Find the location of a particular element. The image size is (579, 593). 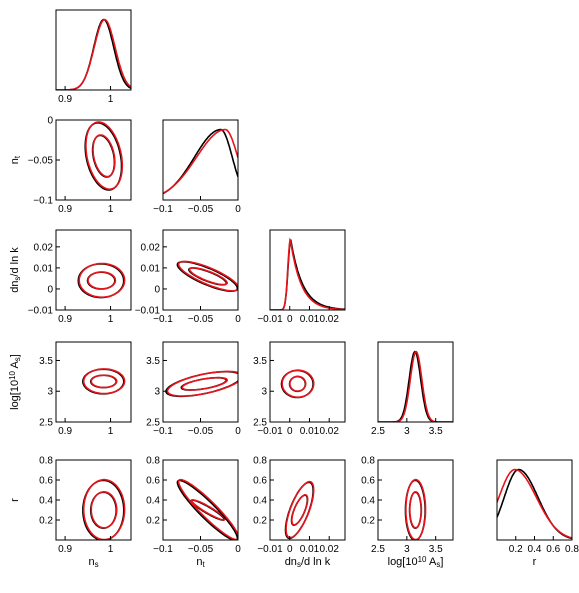

panel-logA-vs-logA is located at coordinates (415, 382).